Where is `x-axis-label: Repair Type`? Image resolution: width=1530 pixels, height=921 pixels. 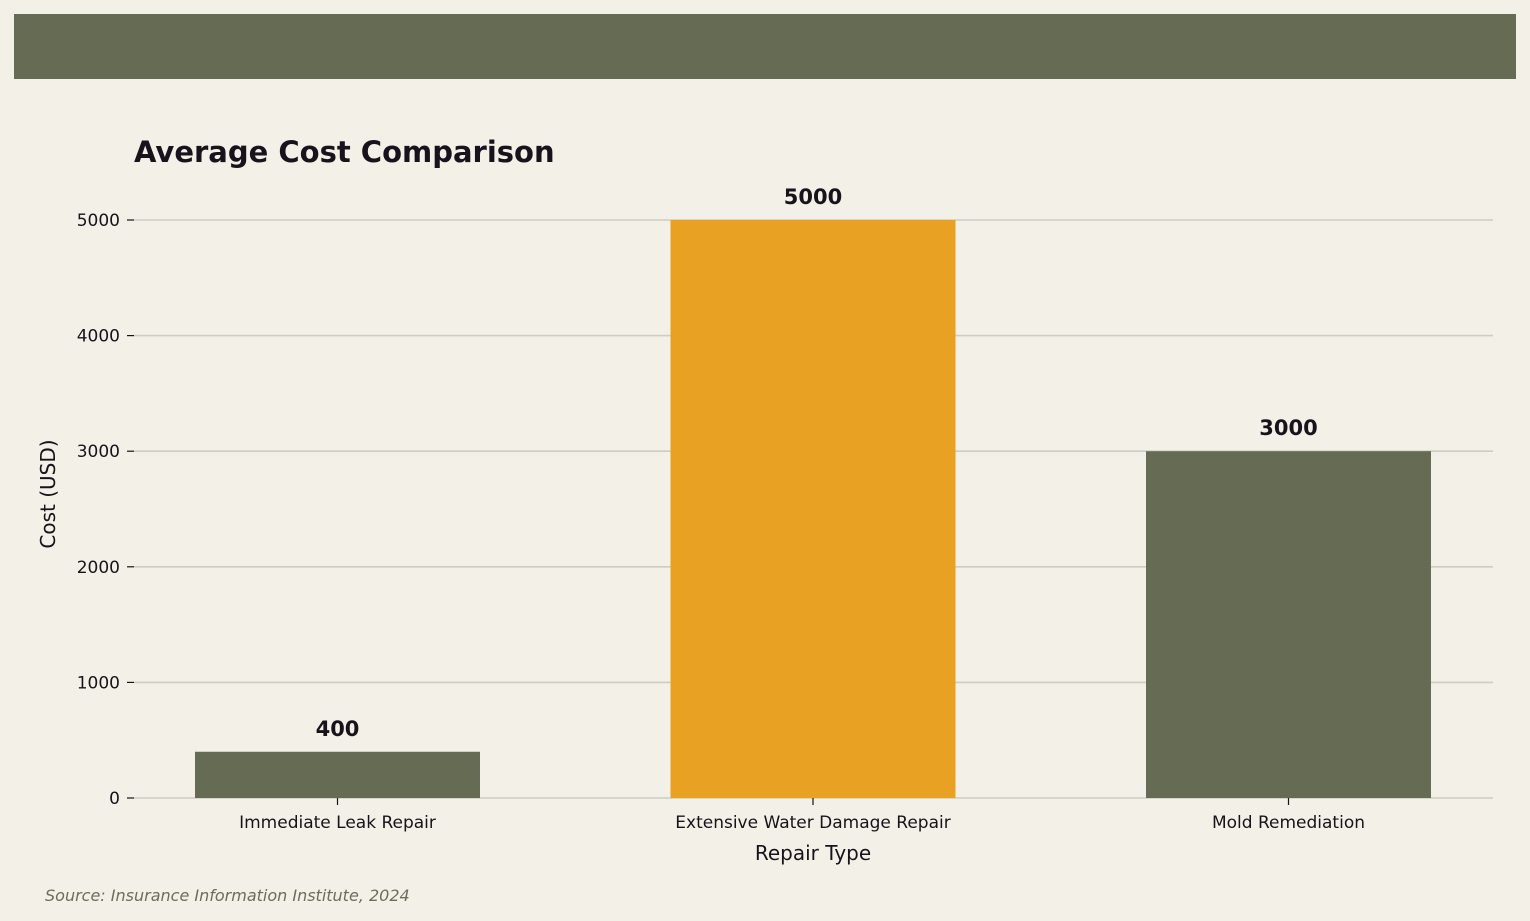 x-axis-label: Repair Type is located at coordinates (813, 853).